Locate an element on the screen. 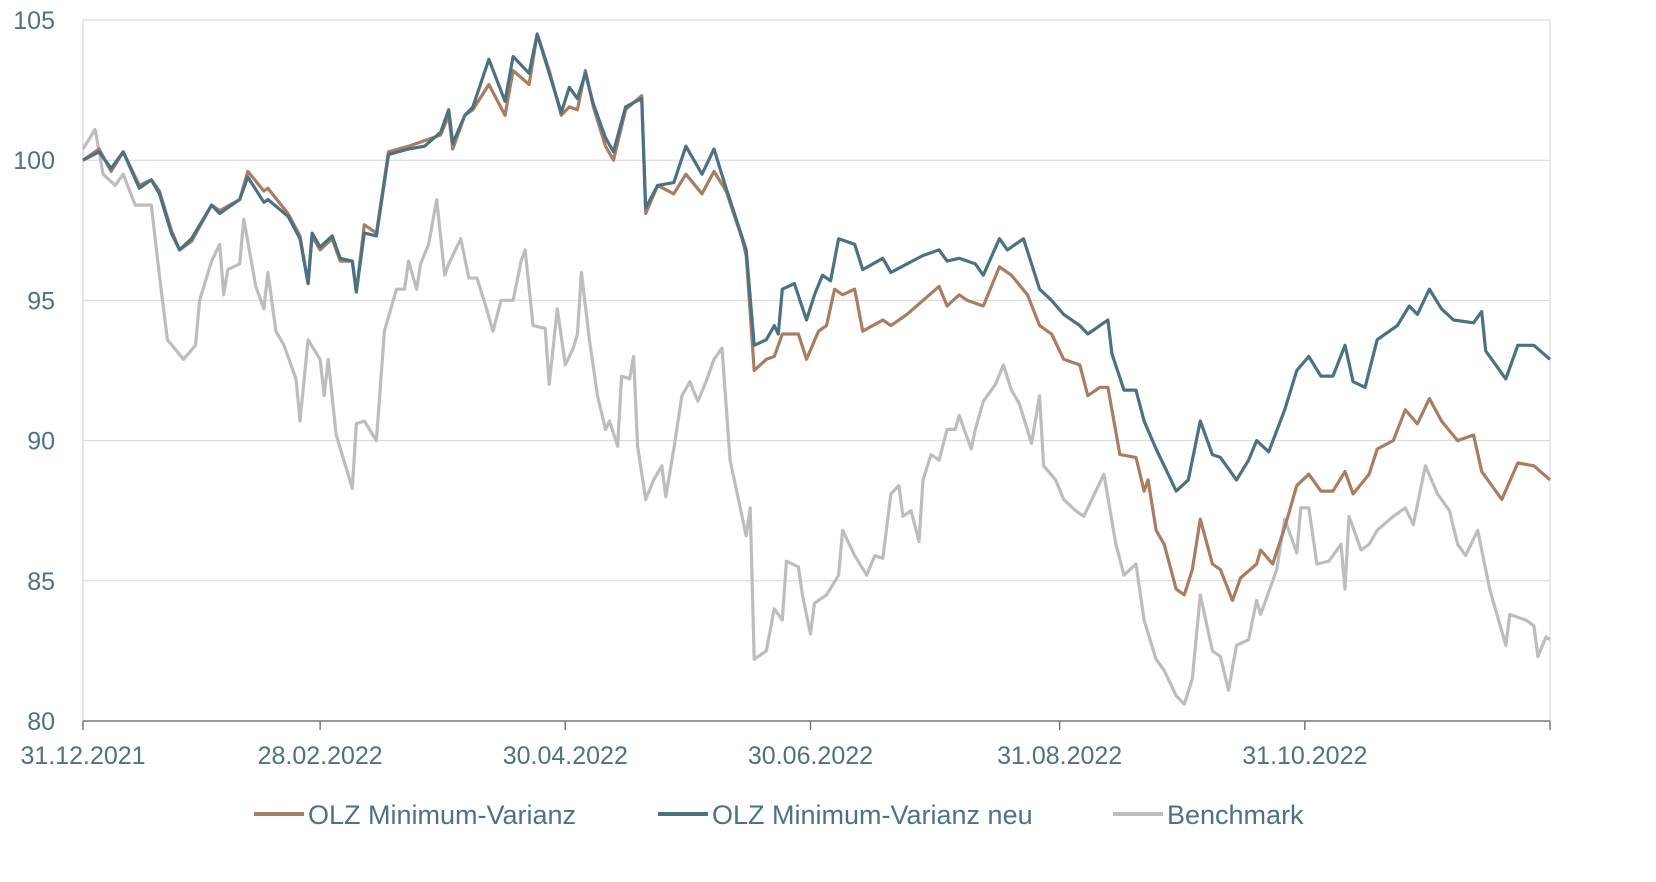  legend-item: OLZ Minimum-Varianz neu is located at coordinates (845, 815).